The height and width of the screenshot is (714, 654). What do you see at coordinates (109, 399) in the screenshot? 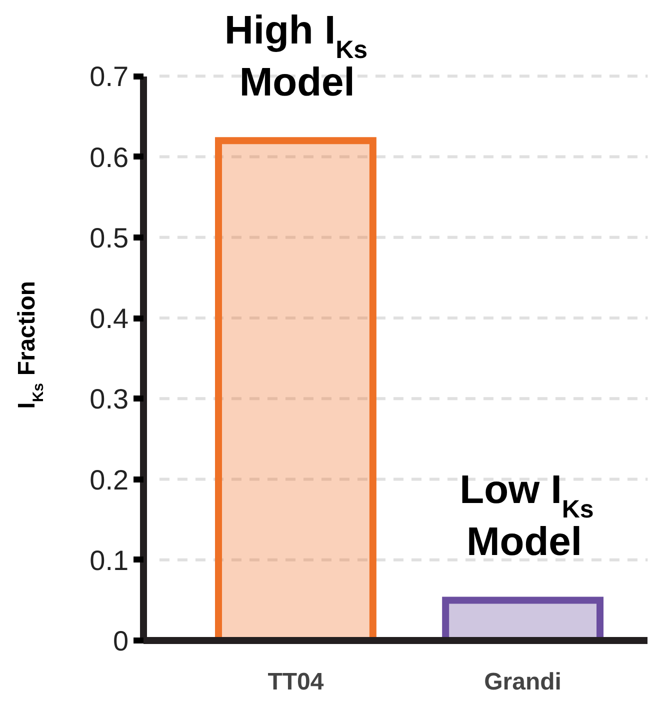
I see `y-tick-label: 0.3` at bounding box center [109, 399].